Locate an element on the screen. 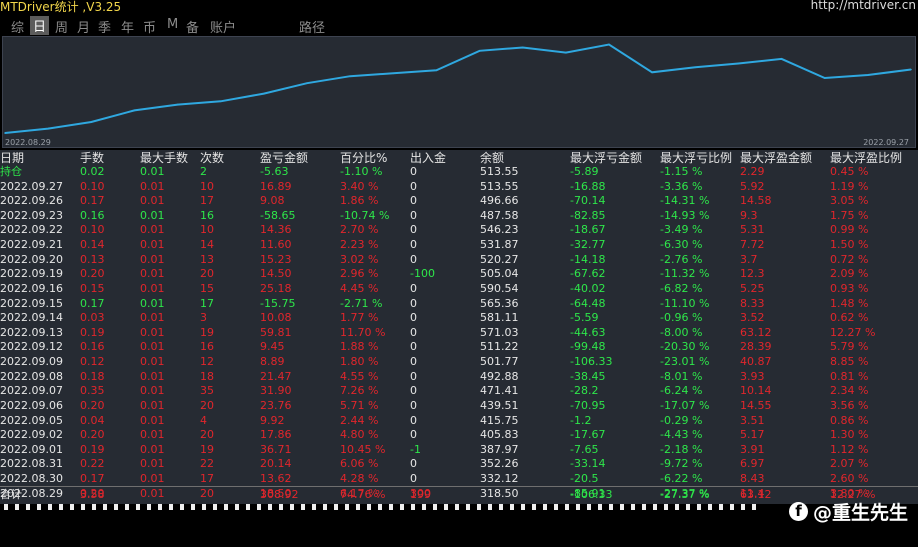  row-cell: -27.37 % is located at coordinates (685, 493).